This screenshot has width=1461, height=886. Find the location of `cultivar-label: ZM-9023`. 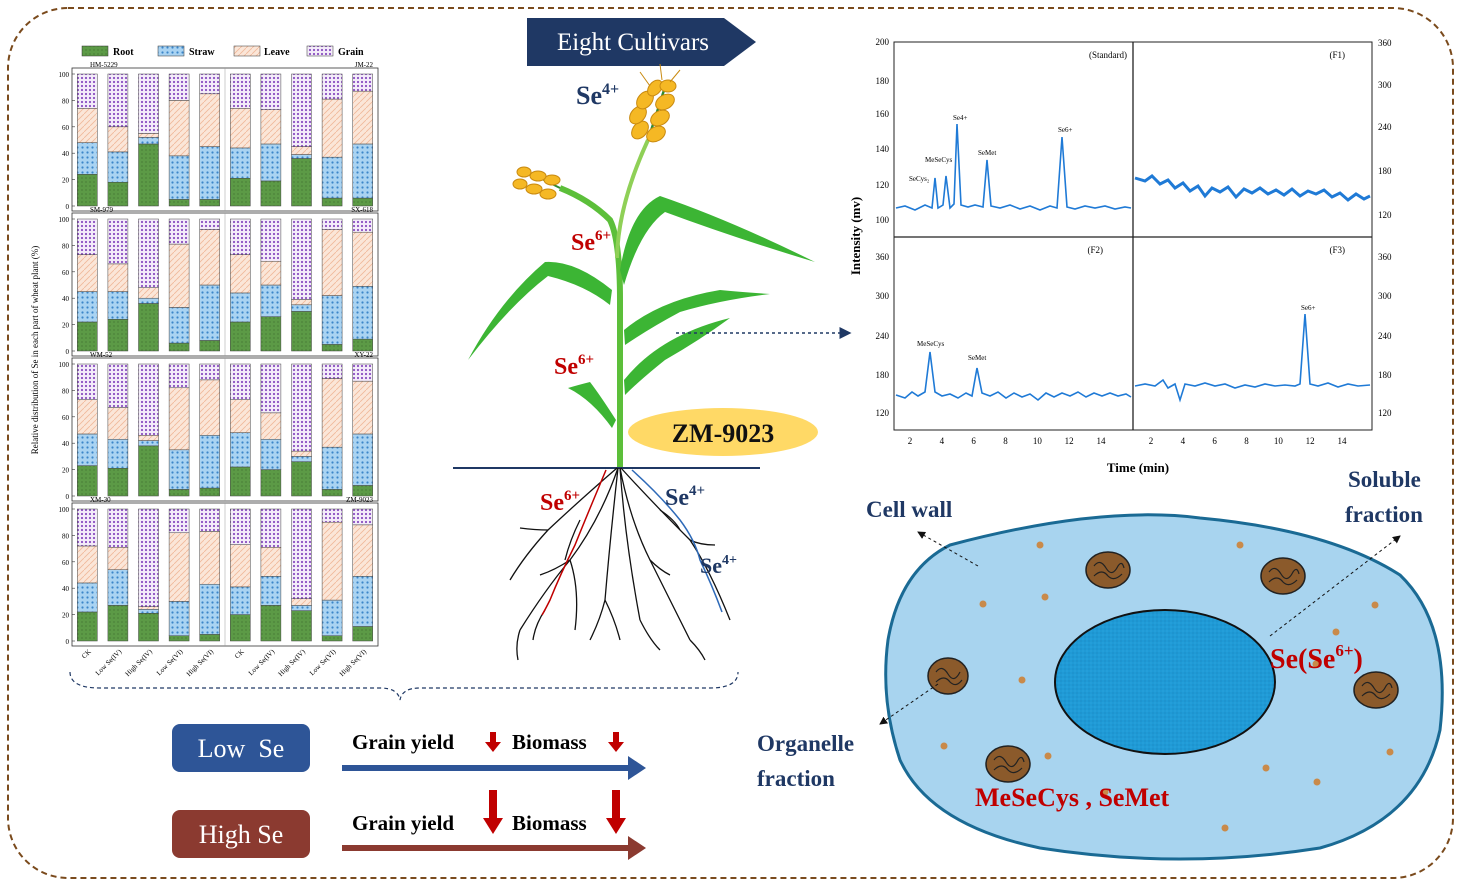

cultivar-label: ZM-9023 is located at coordinates (723, 433).